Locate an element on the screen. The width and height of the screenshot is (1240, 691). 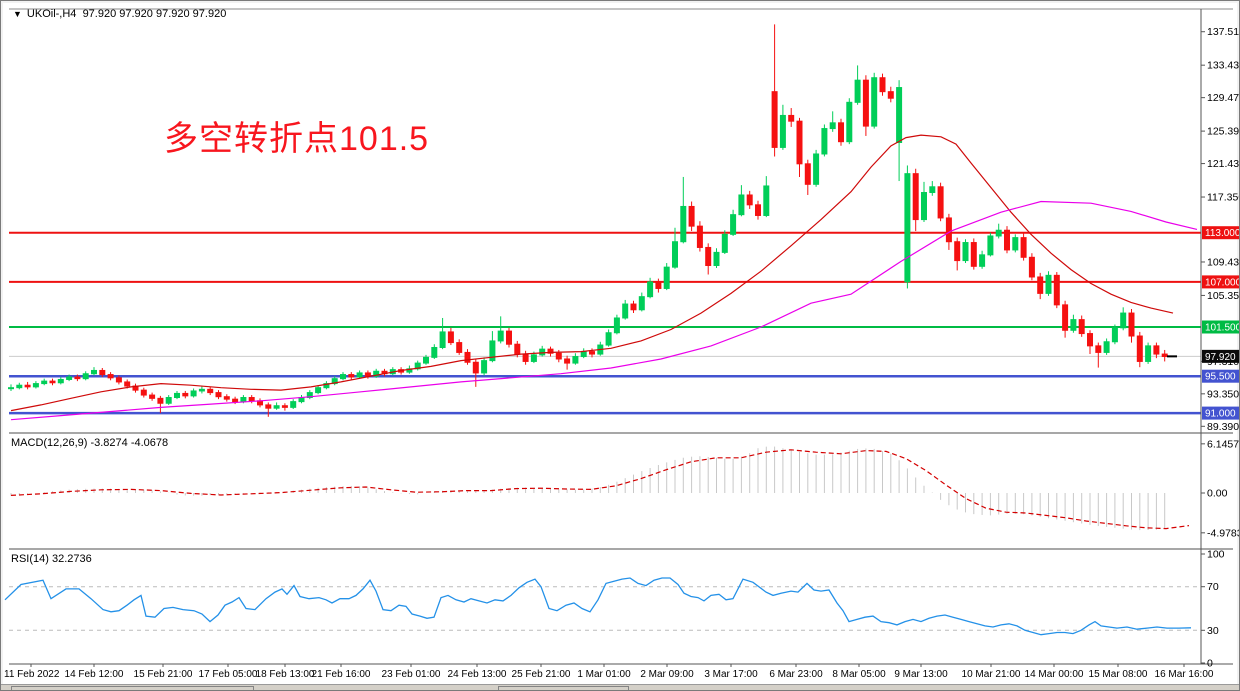
ohlc-quote-label: 97.920 97.920 97.920 97.920 is located at coordinates (154, 14).